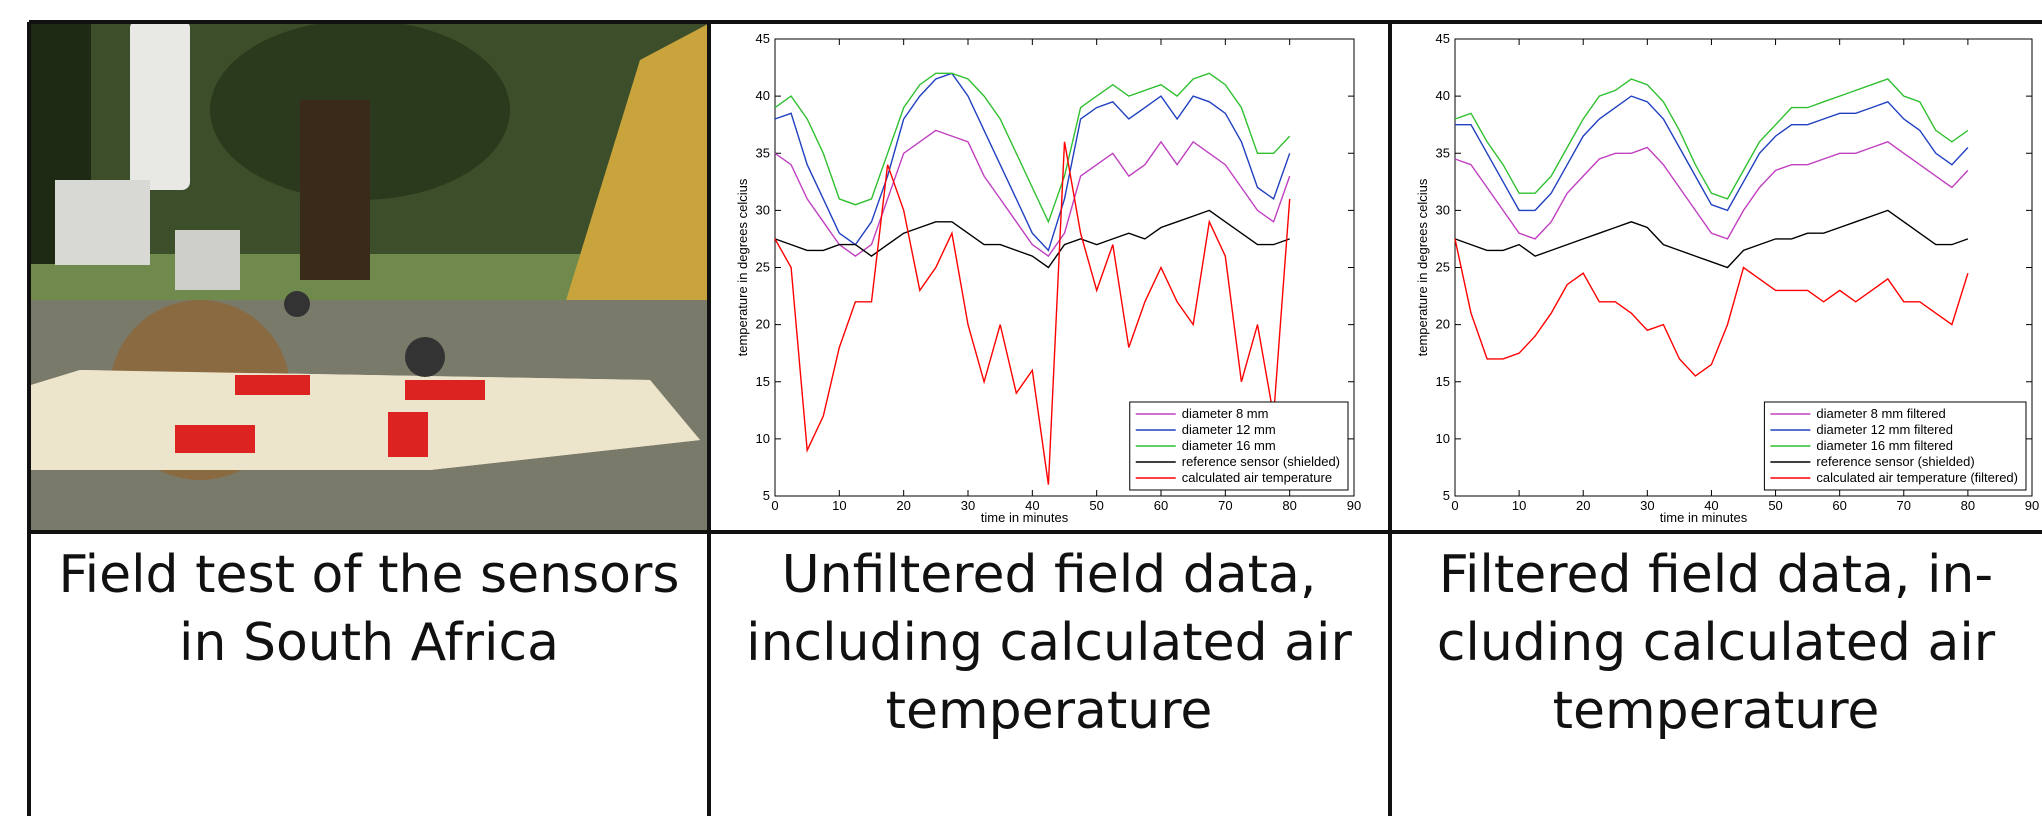 The image size is (2042, 816). What do you see at coordinates (634, 182) in the screenshot?
I see `yellow-wall` at bounding box center [634, 182].